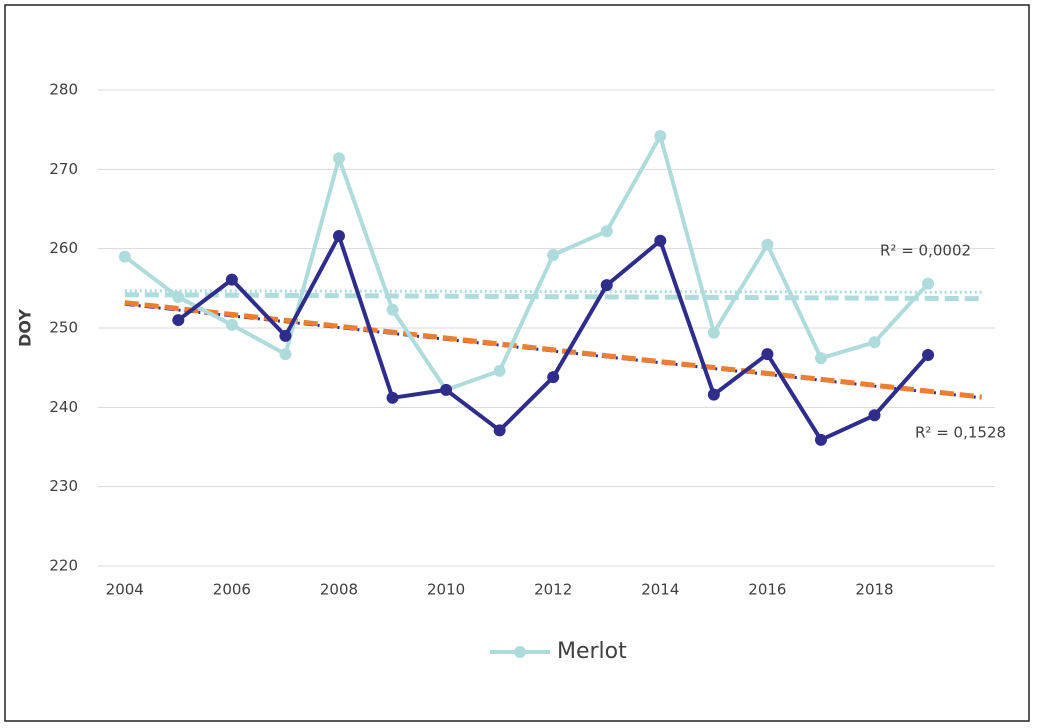  What do you see at coordinates (960, 433) in the screenshot?
I see `annotation: R² = 0,1528` at bounding box center [960, 433].